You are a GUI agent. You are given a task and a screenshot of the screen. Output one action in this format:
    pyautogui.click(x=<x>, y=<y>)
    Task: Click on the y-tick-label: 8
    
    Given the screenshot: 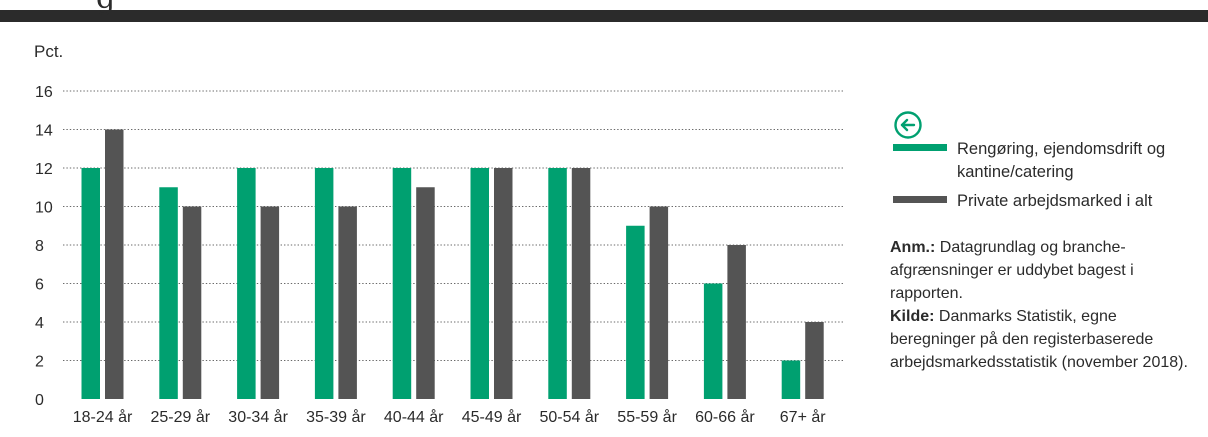 What is the action you would take?
    pyautogui.click(x=39, y=246)
    